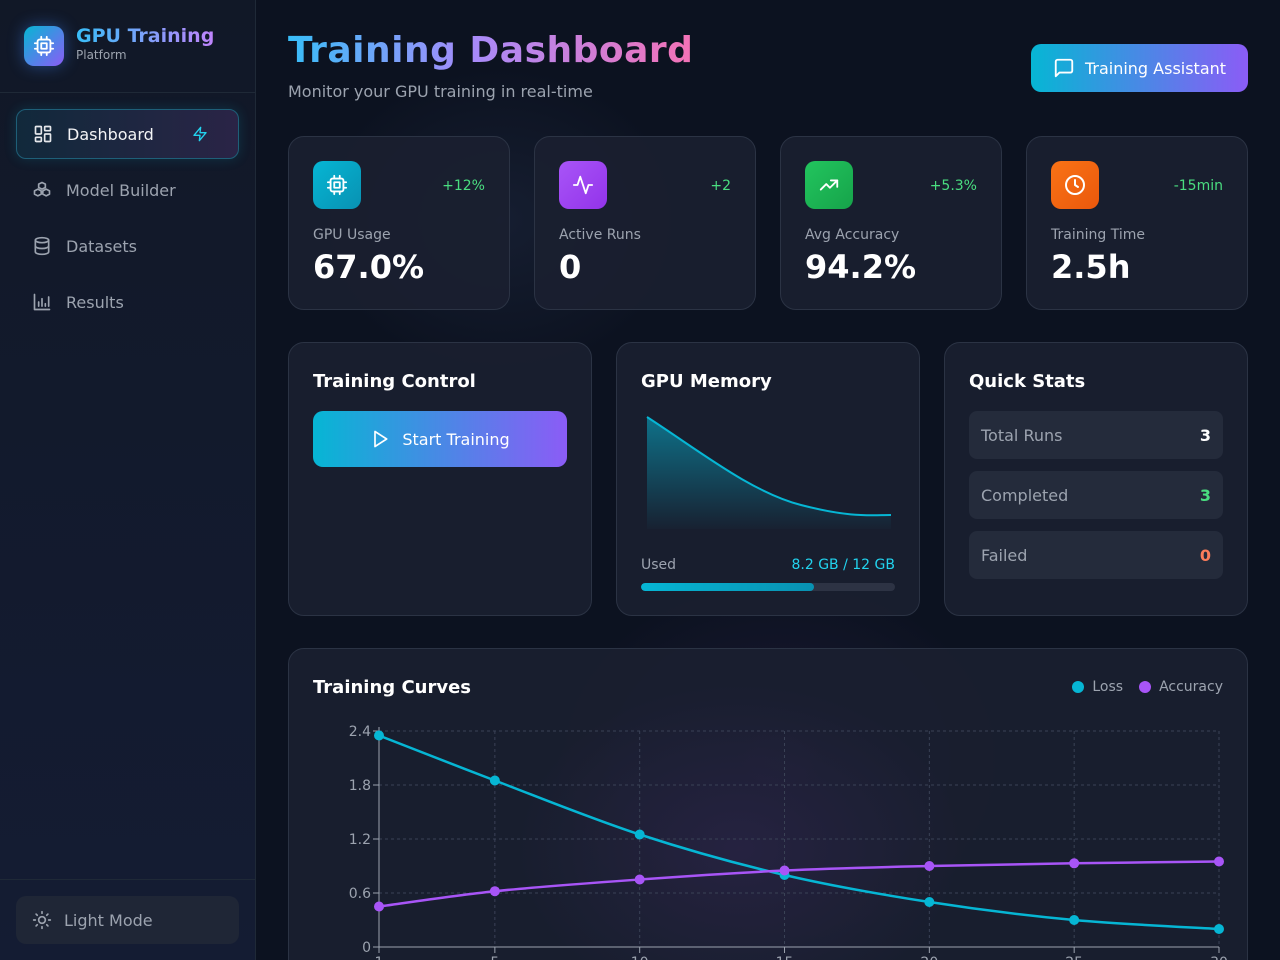  Describe the element at coordinates (42, 920) in the screenshot. I see `sun-icon` at that location.